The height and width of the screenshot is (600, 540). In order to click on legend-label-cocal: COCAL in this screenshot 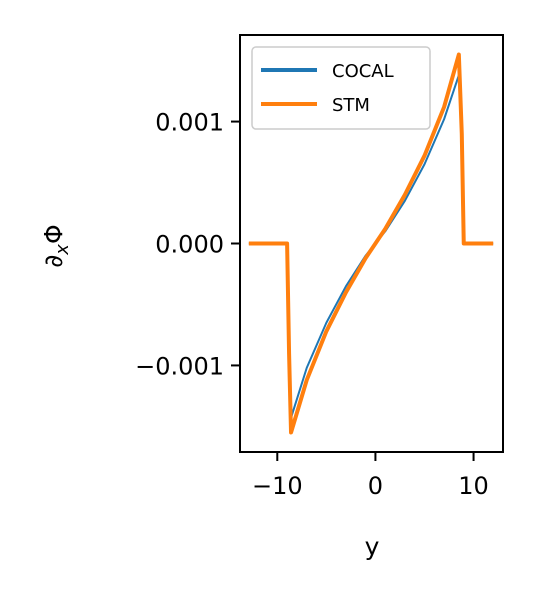, I will do `click(363, 71)`.